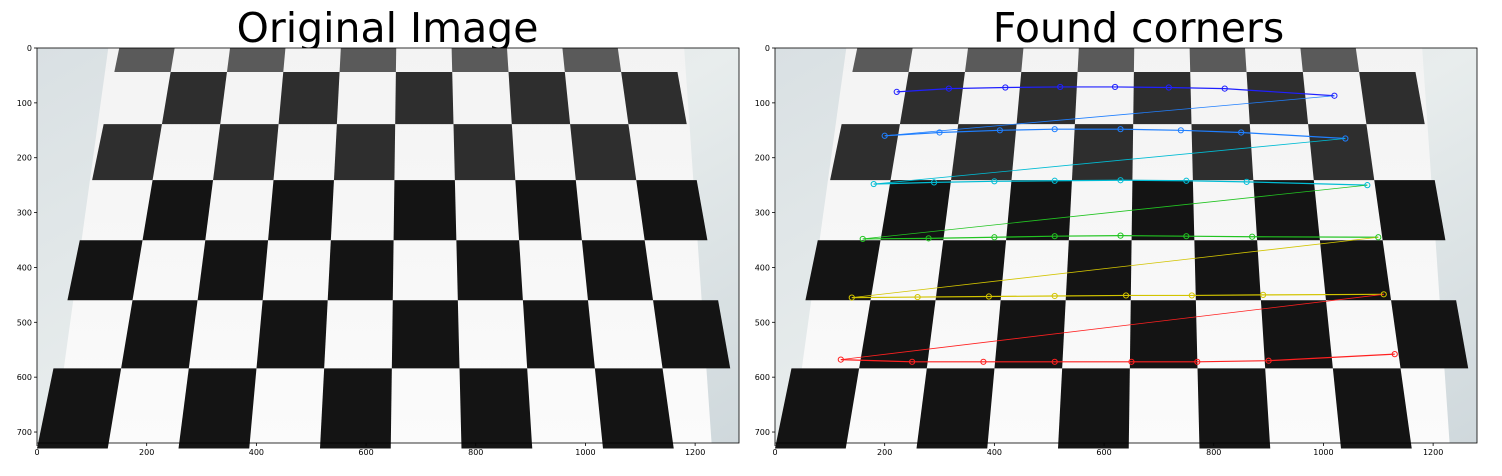 The height and width of the screenshot is (476, 1502). I want to click on x-tick-label: 800, so click(475, 452).